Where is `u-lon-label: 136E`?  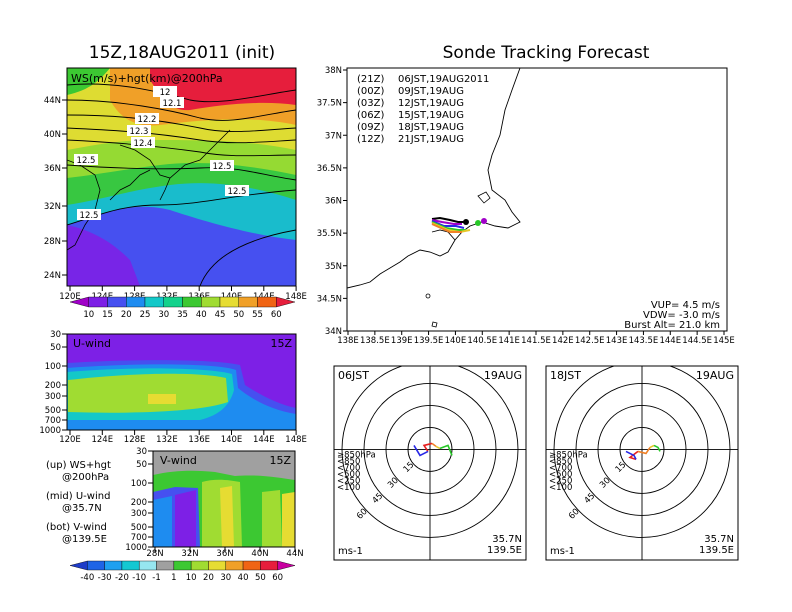
u-lon-label: 136E is located at coordinates (199, 440).